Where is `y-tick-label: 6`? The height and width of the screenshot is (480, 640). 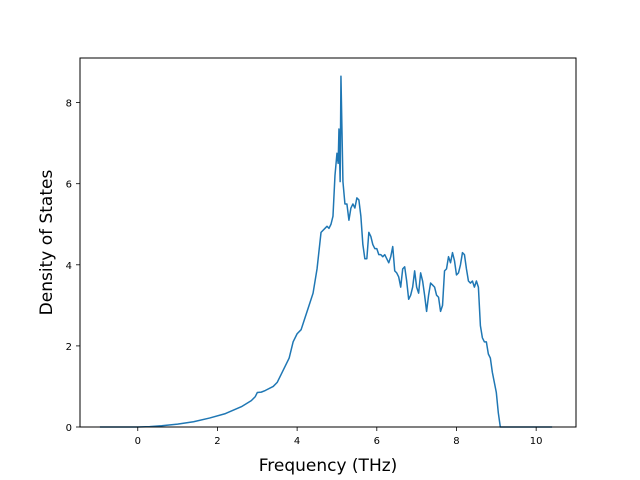
y-tick-label: 6 is located at coordinates (69, 185).